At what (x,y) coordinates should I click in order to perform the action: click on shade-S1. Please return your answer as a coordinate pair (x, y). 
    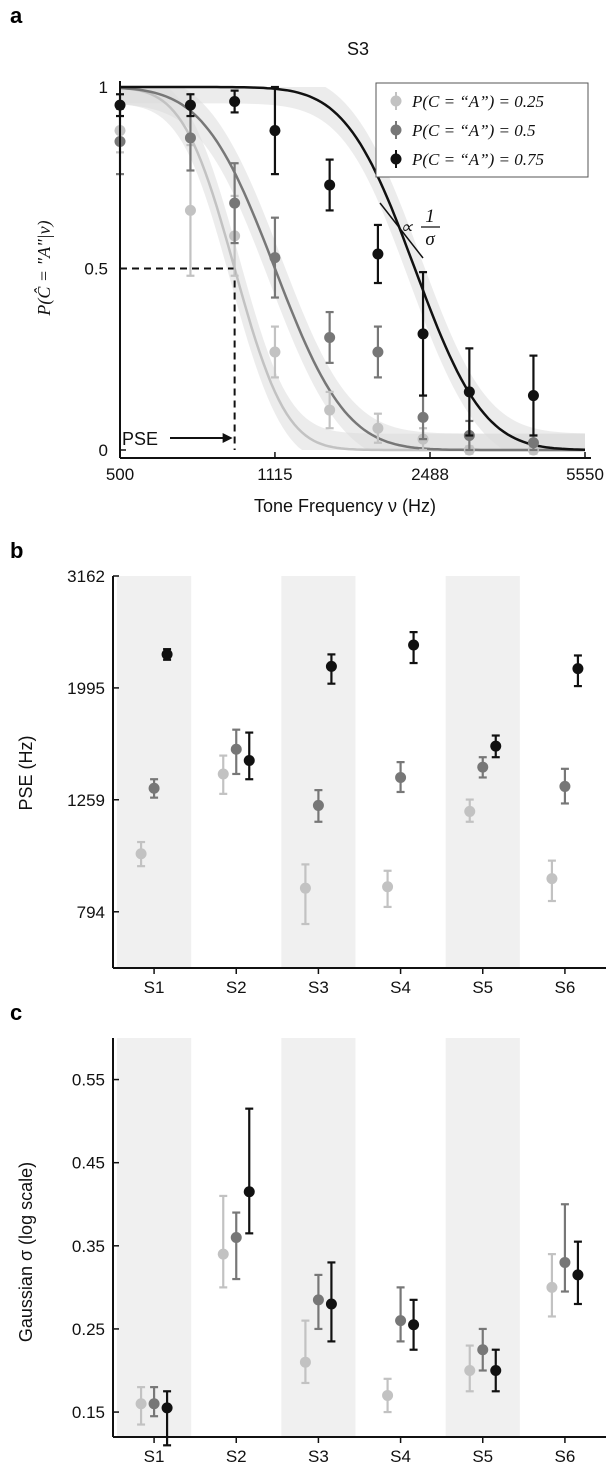
    Looking at the image, I should click on (154, 772).